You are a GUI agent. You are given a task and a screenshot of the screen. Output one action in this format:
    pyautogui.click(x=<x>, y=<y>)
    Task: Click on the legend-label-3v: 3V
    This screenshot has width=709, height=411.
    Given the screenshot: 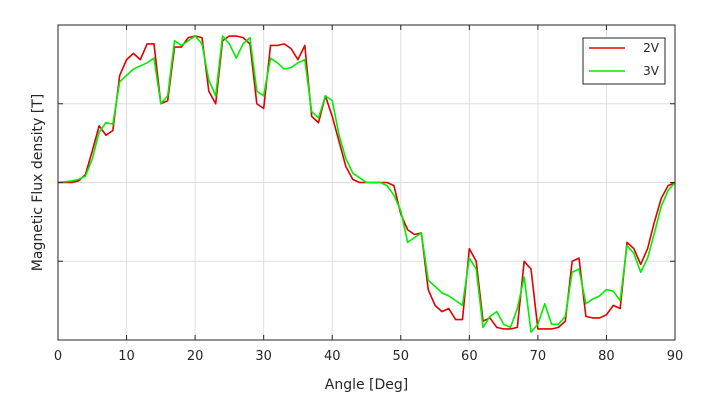 What is the action you would take?
    pyautogui.click(x=651, y=71)
    